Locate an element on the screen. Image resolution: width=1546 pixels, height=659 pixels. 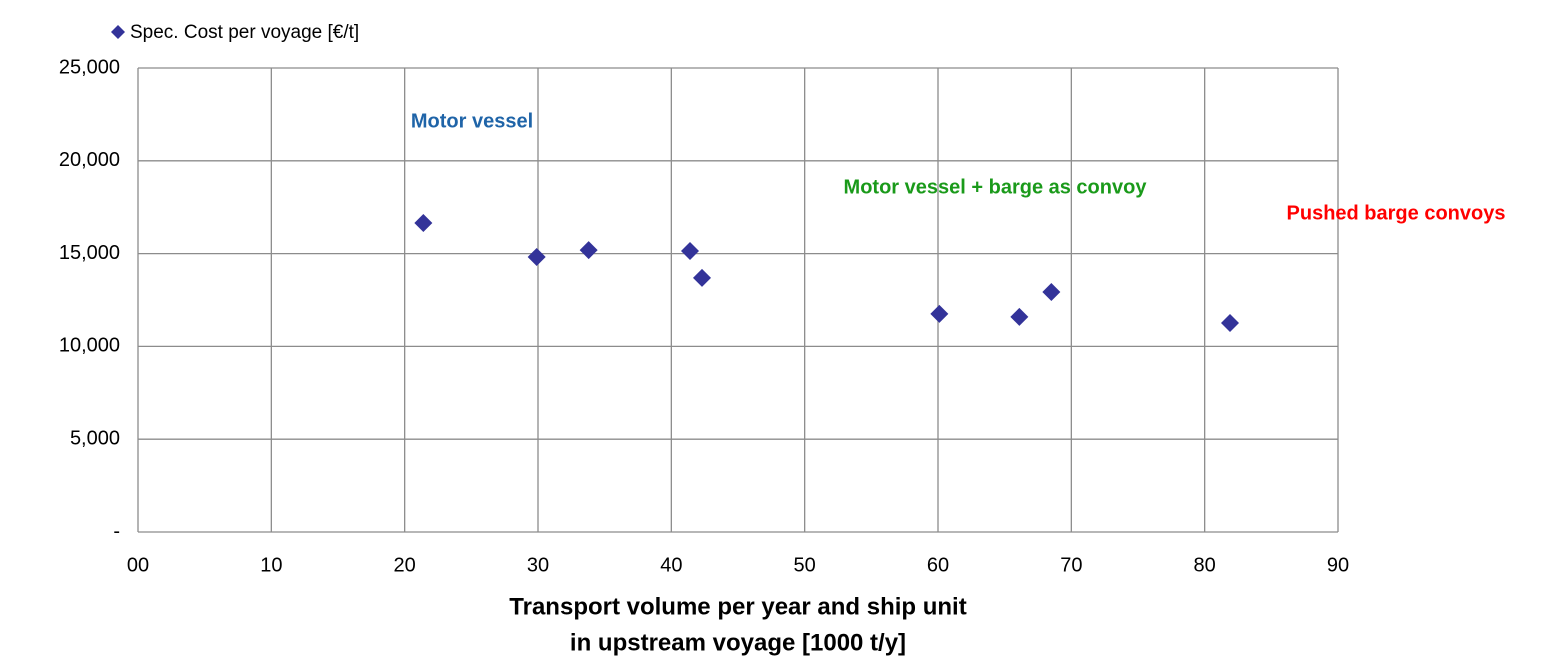
y-tick-label: 20,000 is located at coordinates (89, 160).